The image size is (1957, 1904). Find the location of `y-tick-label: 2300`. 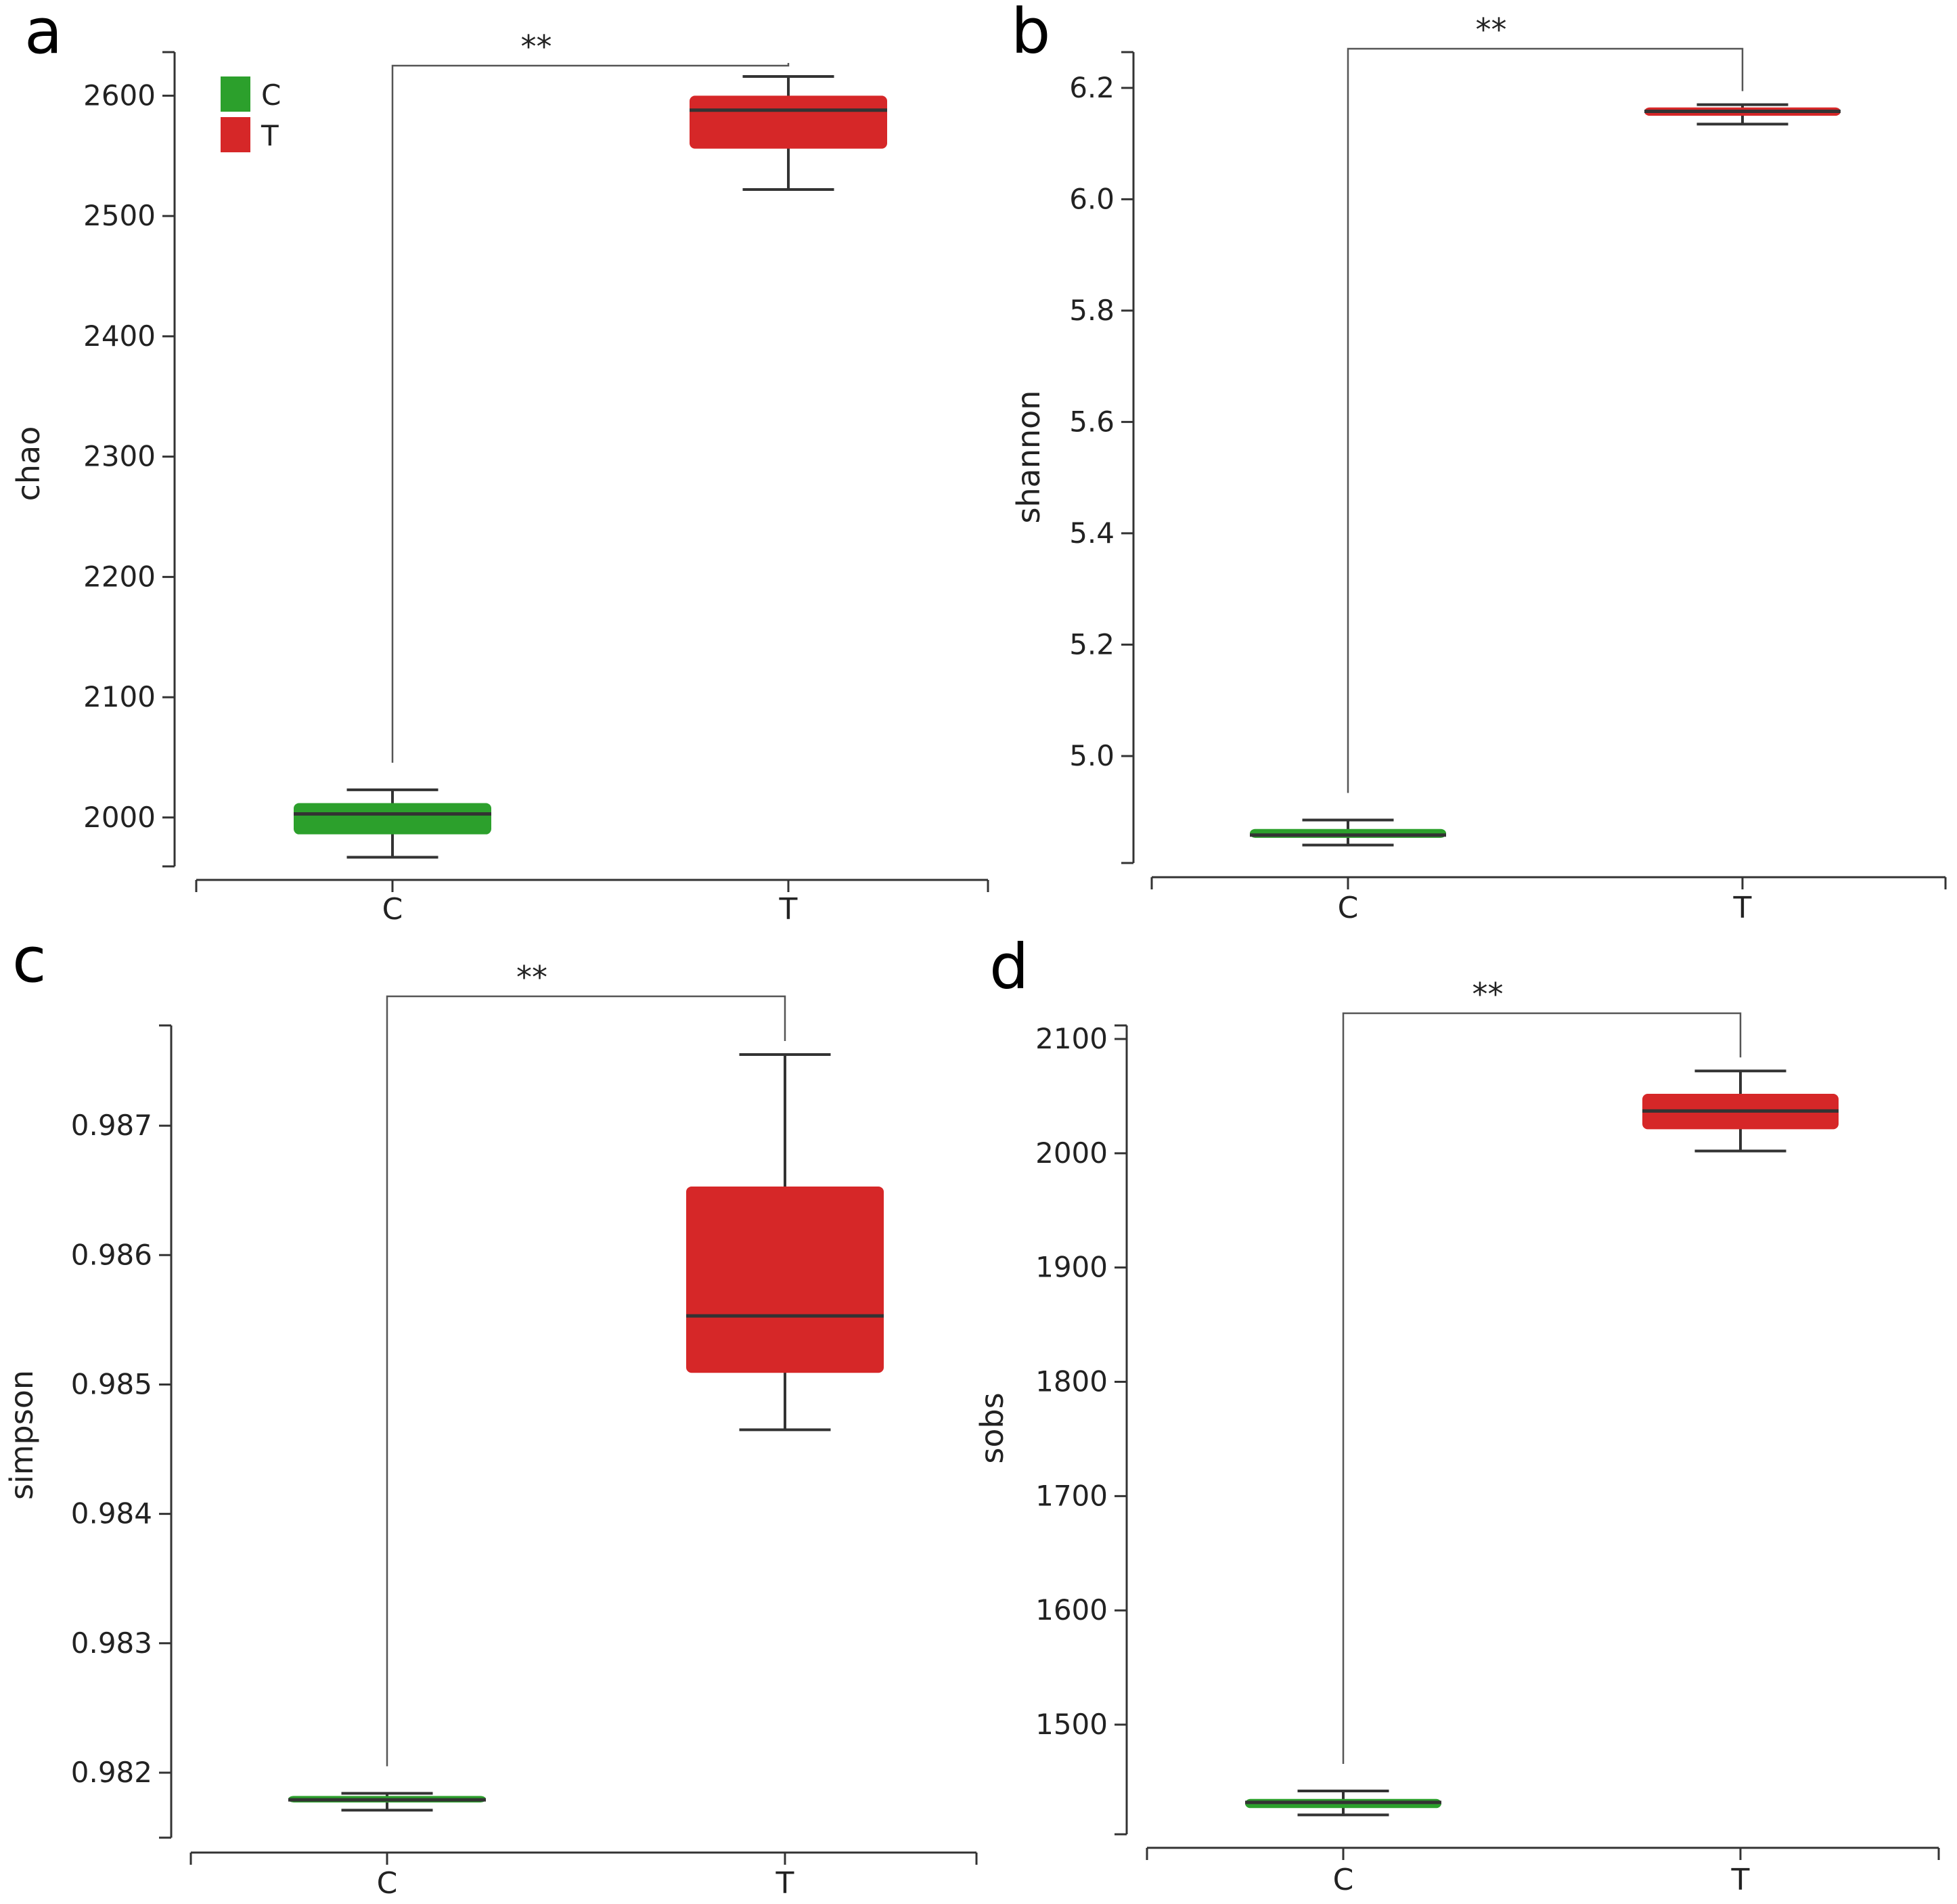

y-tick-label: 2300 is located at coordinates (120, 456).